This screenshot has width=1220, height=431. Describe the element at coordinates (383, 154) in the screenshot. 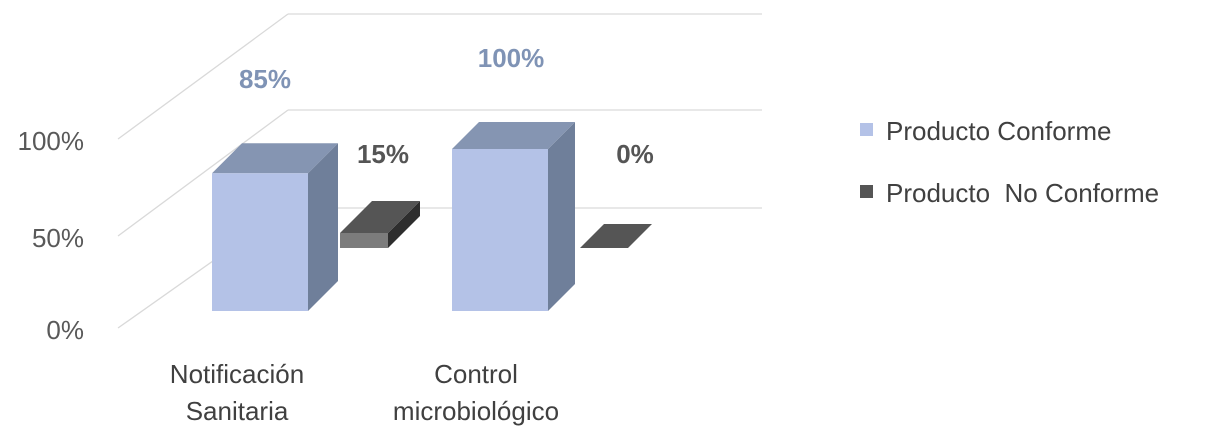

I see `data-label: 15%` at that location.